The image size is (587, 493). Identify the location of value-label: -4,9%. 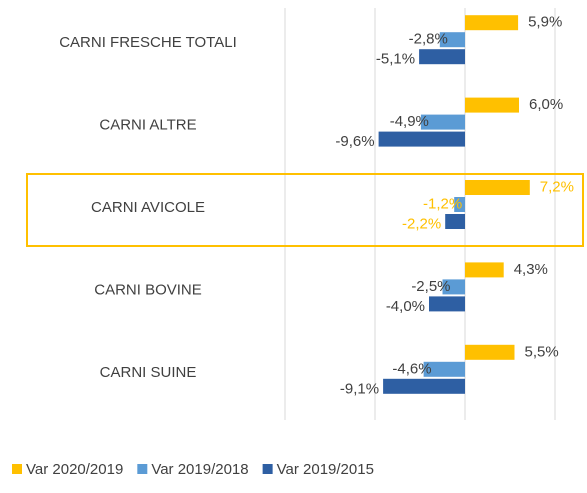
(409, 121).